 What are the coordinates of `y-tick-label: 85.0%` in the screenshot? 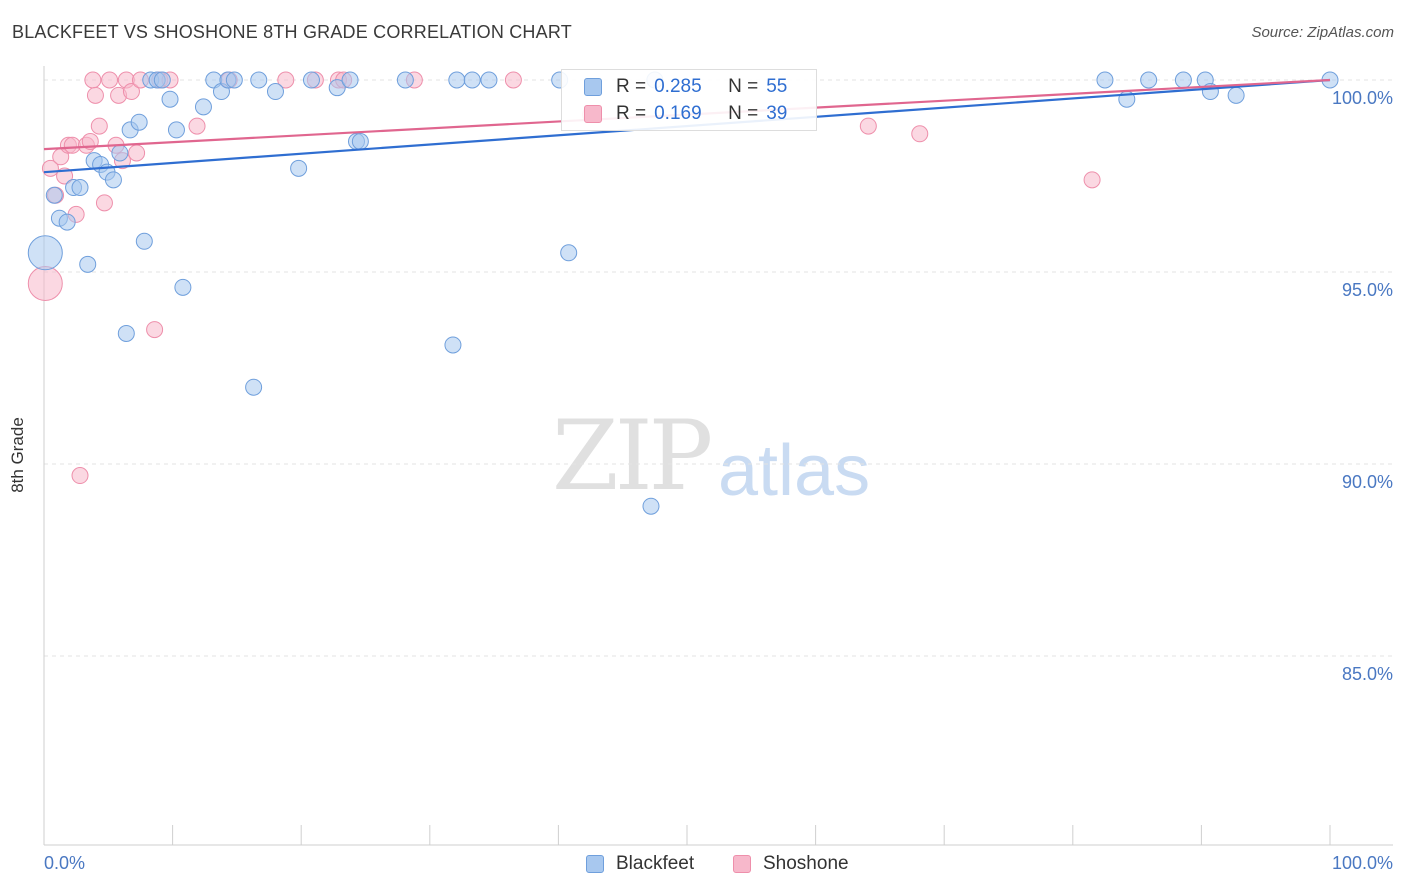 It's located at (1367, 674).